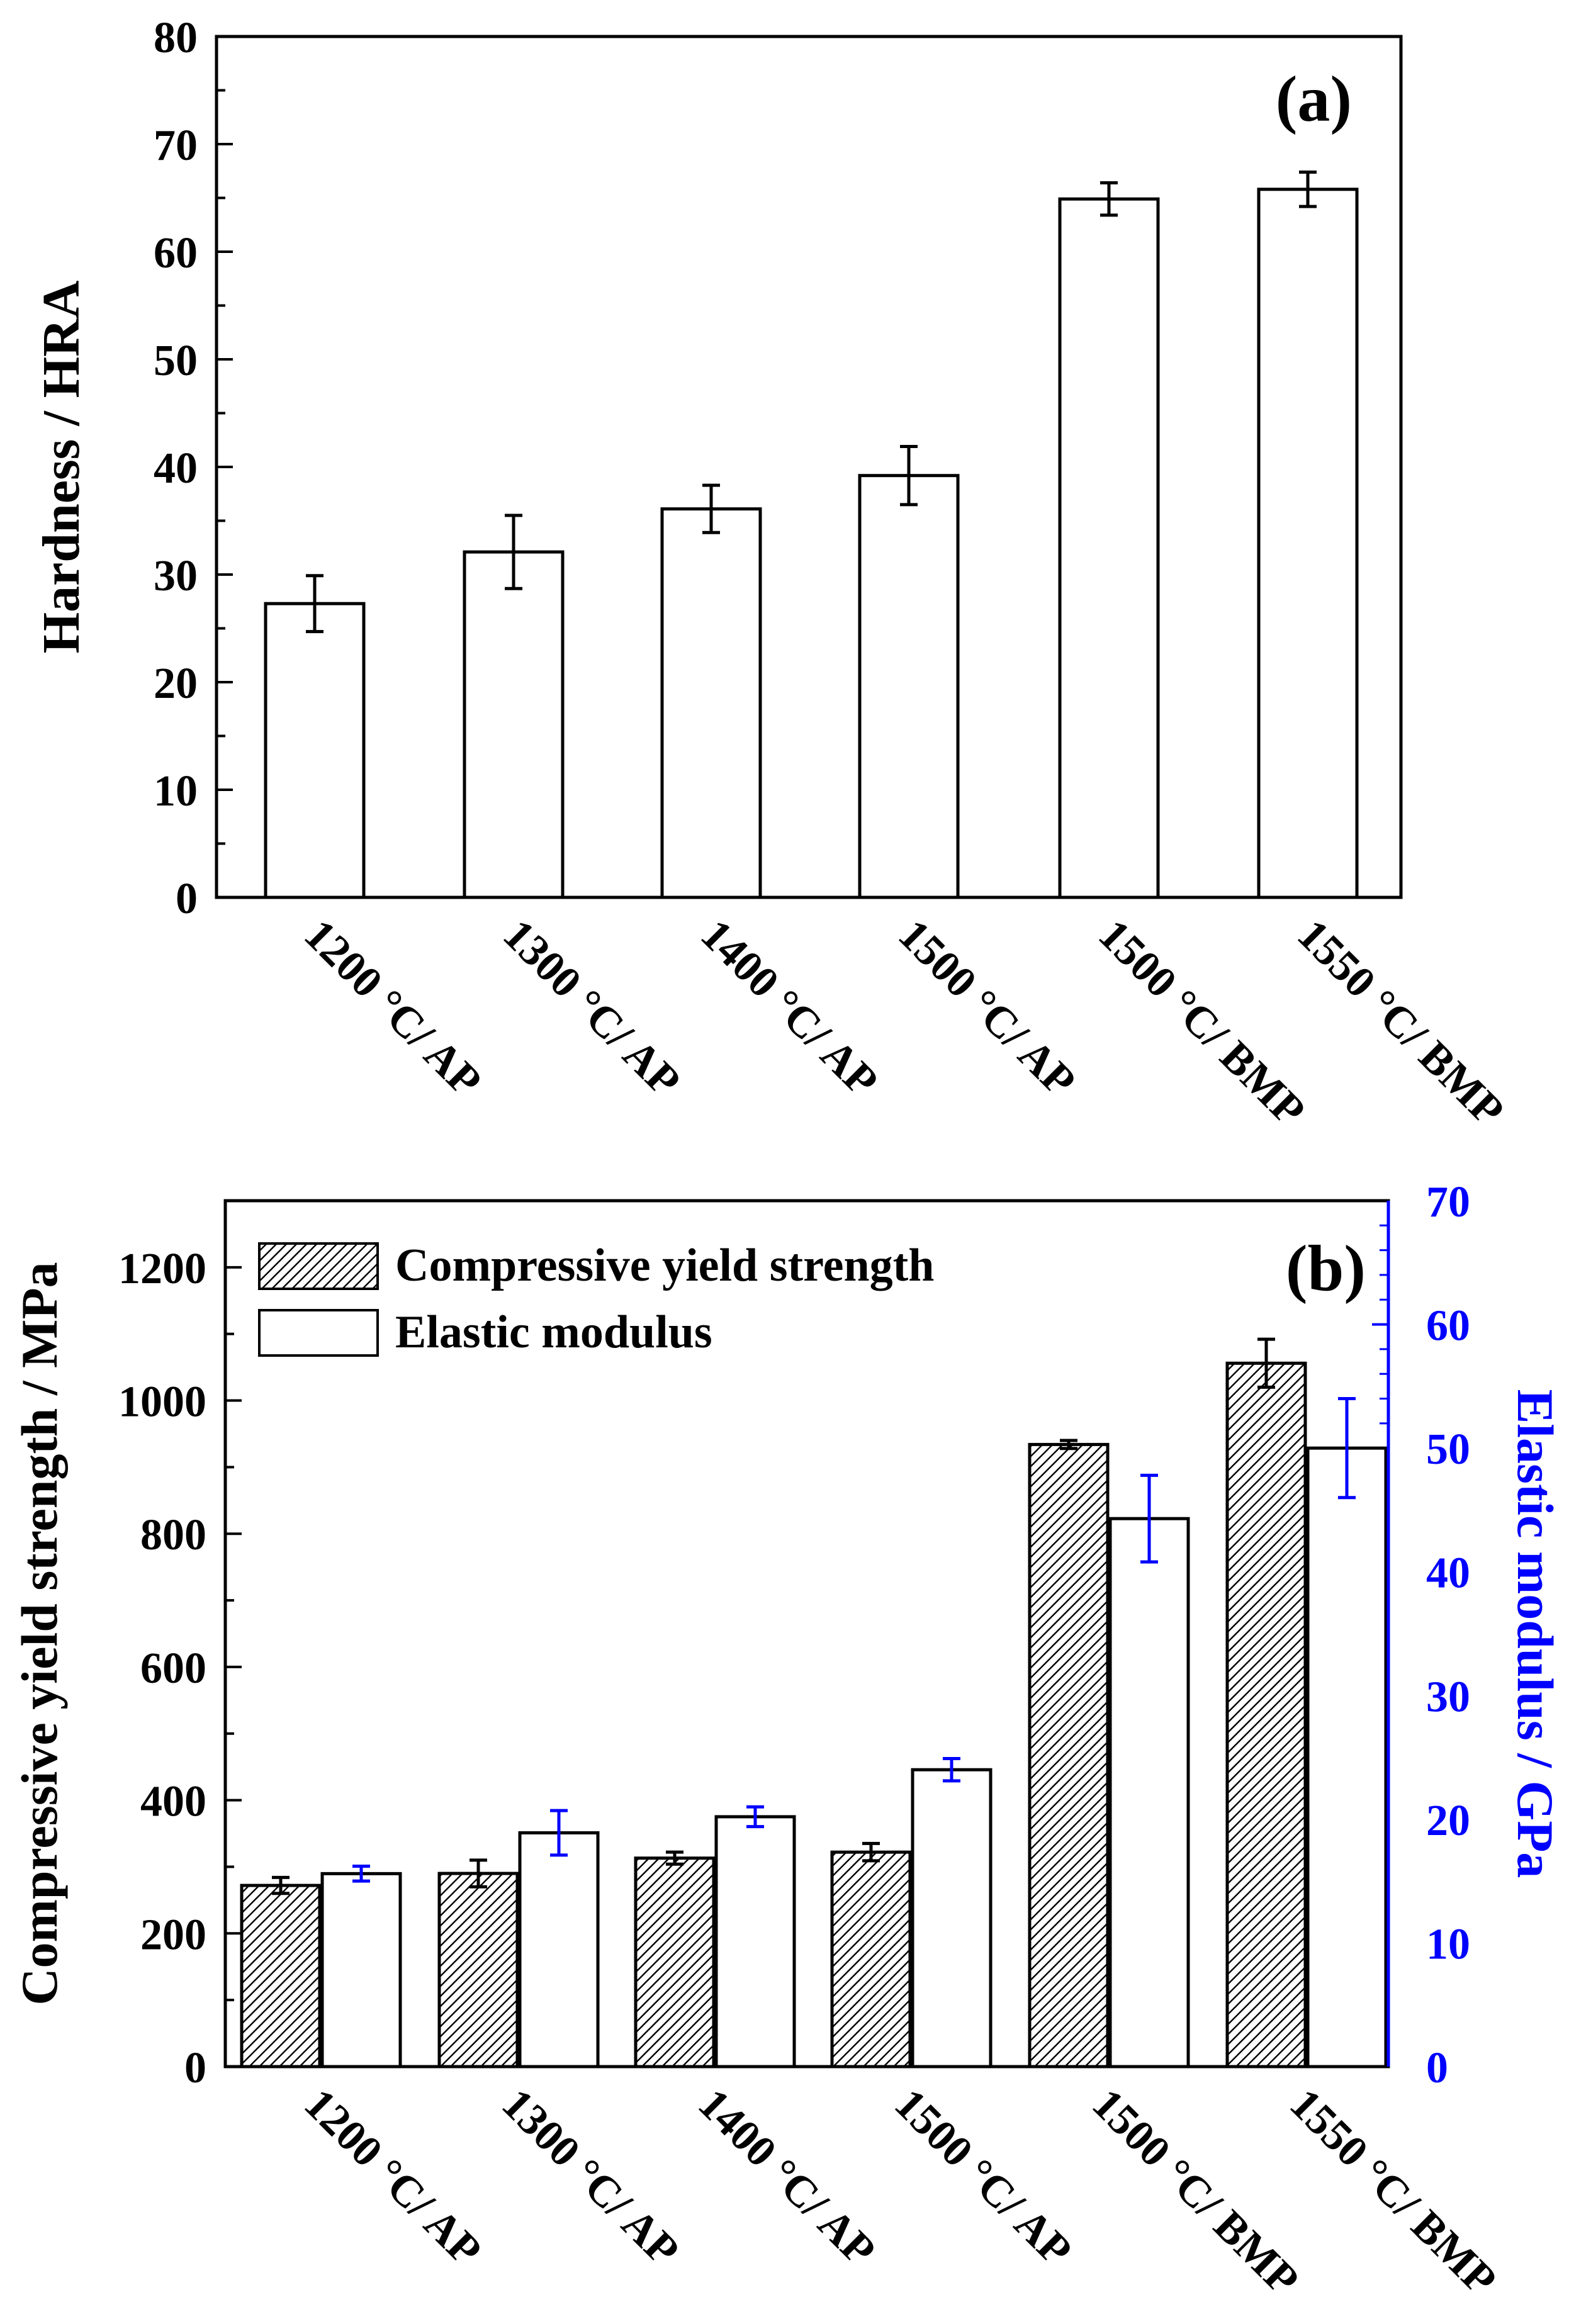 The width and height of the screenshot is (1569, 2324). What do you see at coordinates (1437, 2068) in the screenshot?
I see `modulus-y-tick-label: 0` at bounding box center [1437, 2068].